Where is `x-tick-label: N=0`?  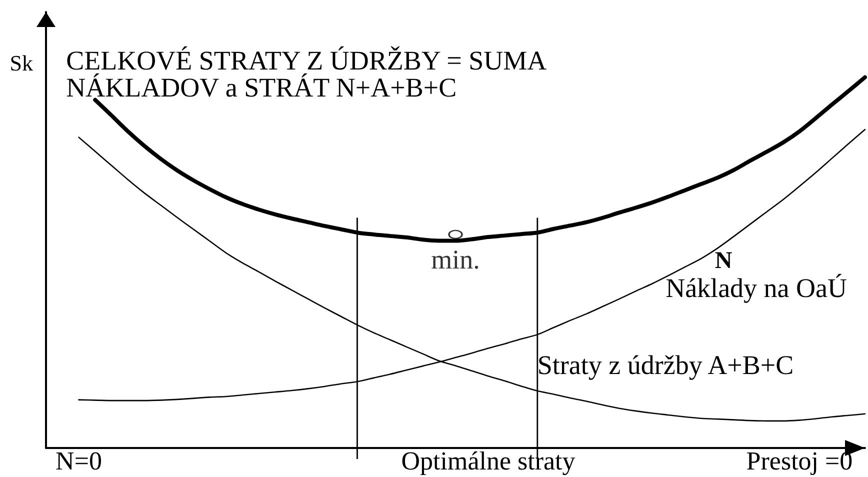
x-tick-label: N=0 is located at coordinates (79, 461).